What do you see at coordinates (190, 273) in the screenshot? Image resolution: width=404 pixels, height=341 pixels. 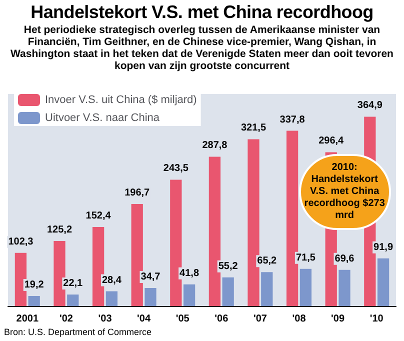 I see `data-label: 41,8` at bounding box center [190, 273].